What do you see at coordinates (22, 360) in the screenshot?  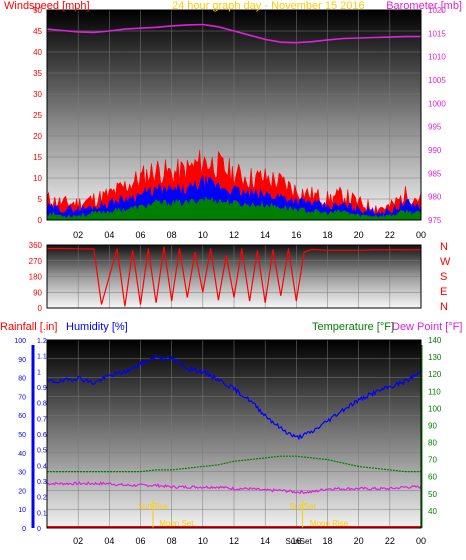 I see `humidity-tick-label: 90` at bounding box center [22, 360].